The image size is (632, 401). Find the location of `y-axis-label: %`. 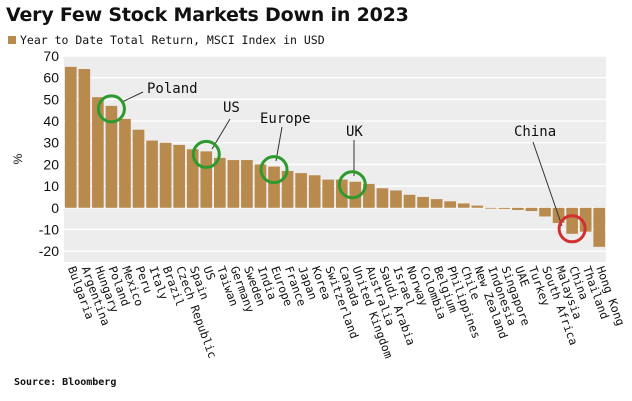

y-axis-label: % is located at coordinates (18, 158).